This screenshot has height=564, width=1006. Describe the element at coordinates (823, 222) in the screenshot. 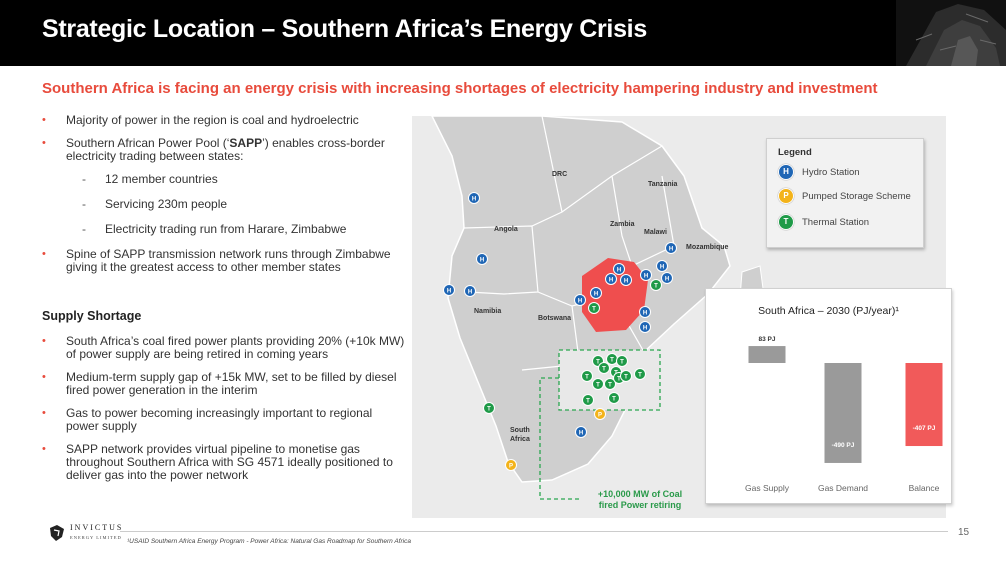

I see `legend-item-thermal: T Thermal Station` at that location.